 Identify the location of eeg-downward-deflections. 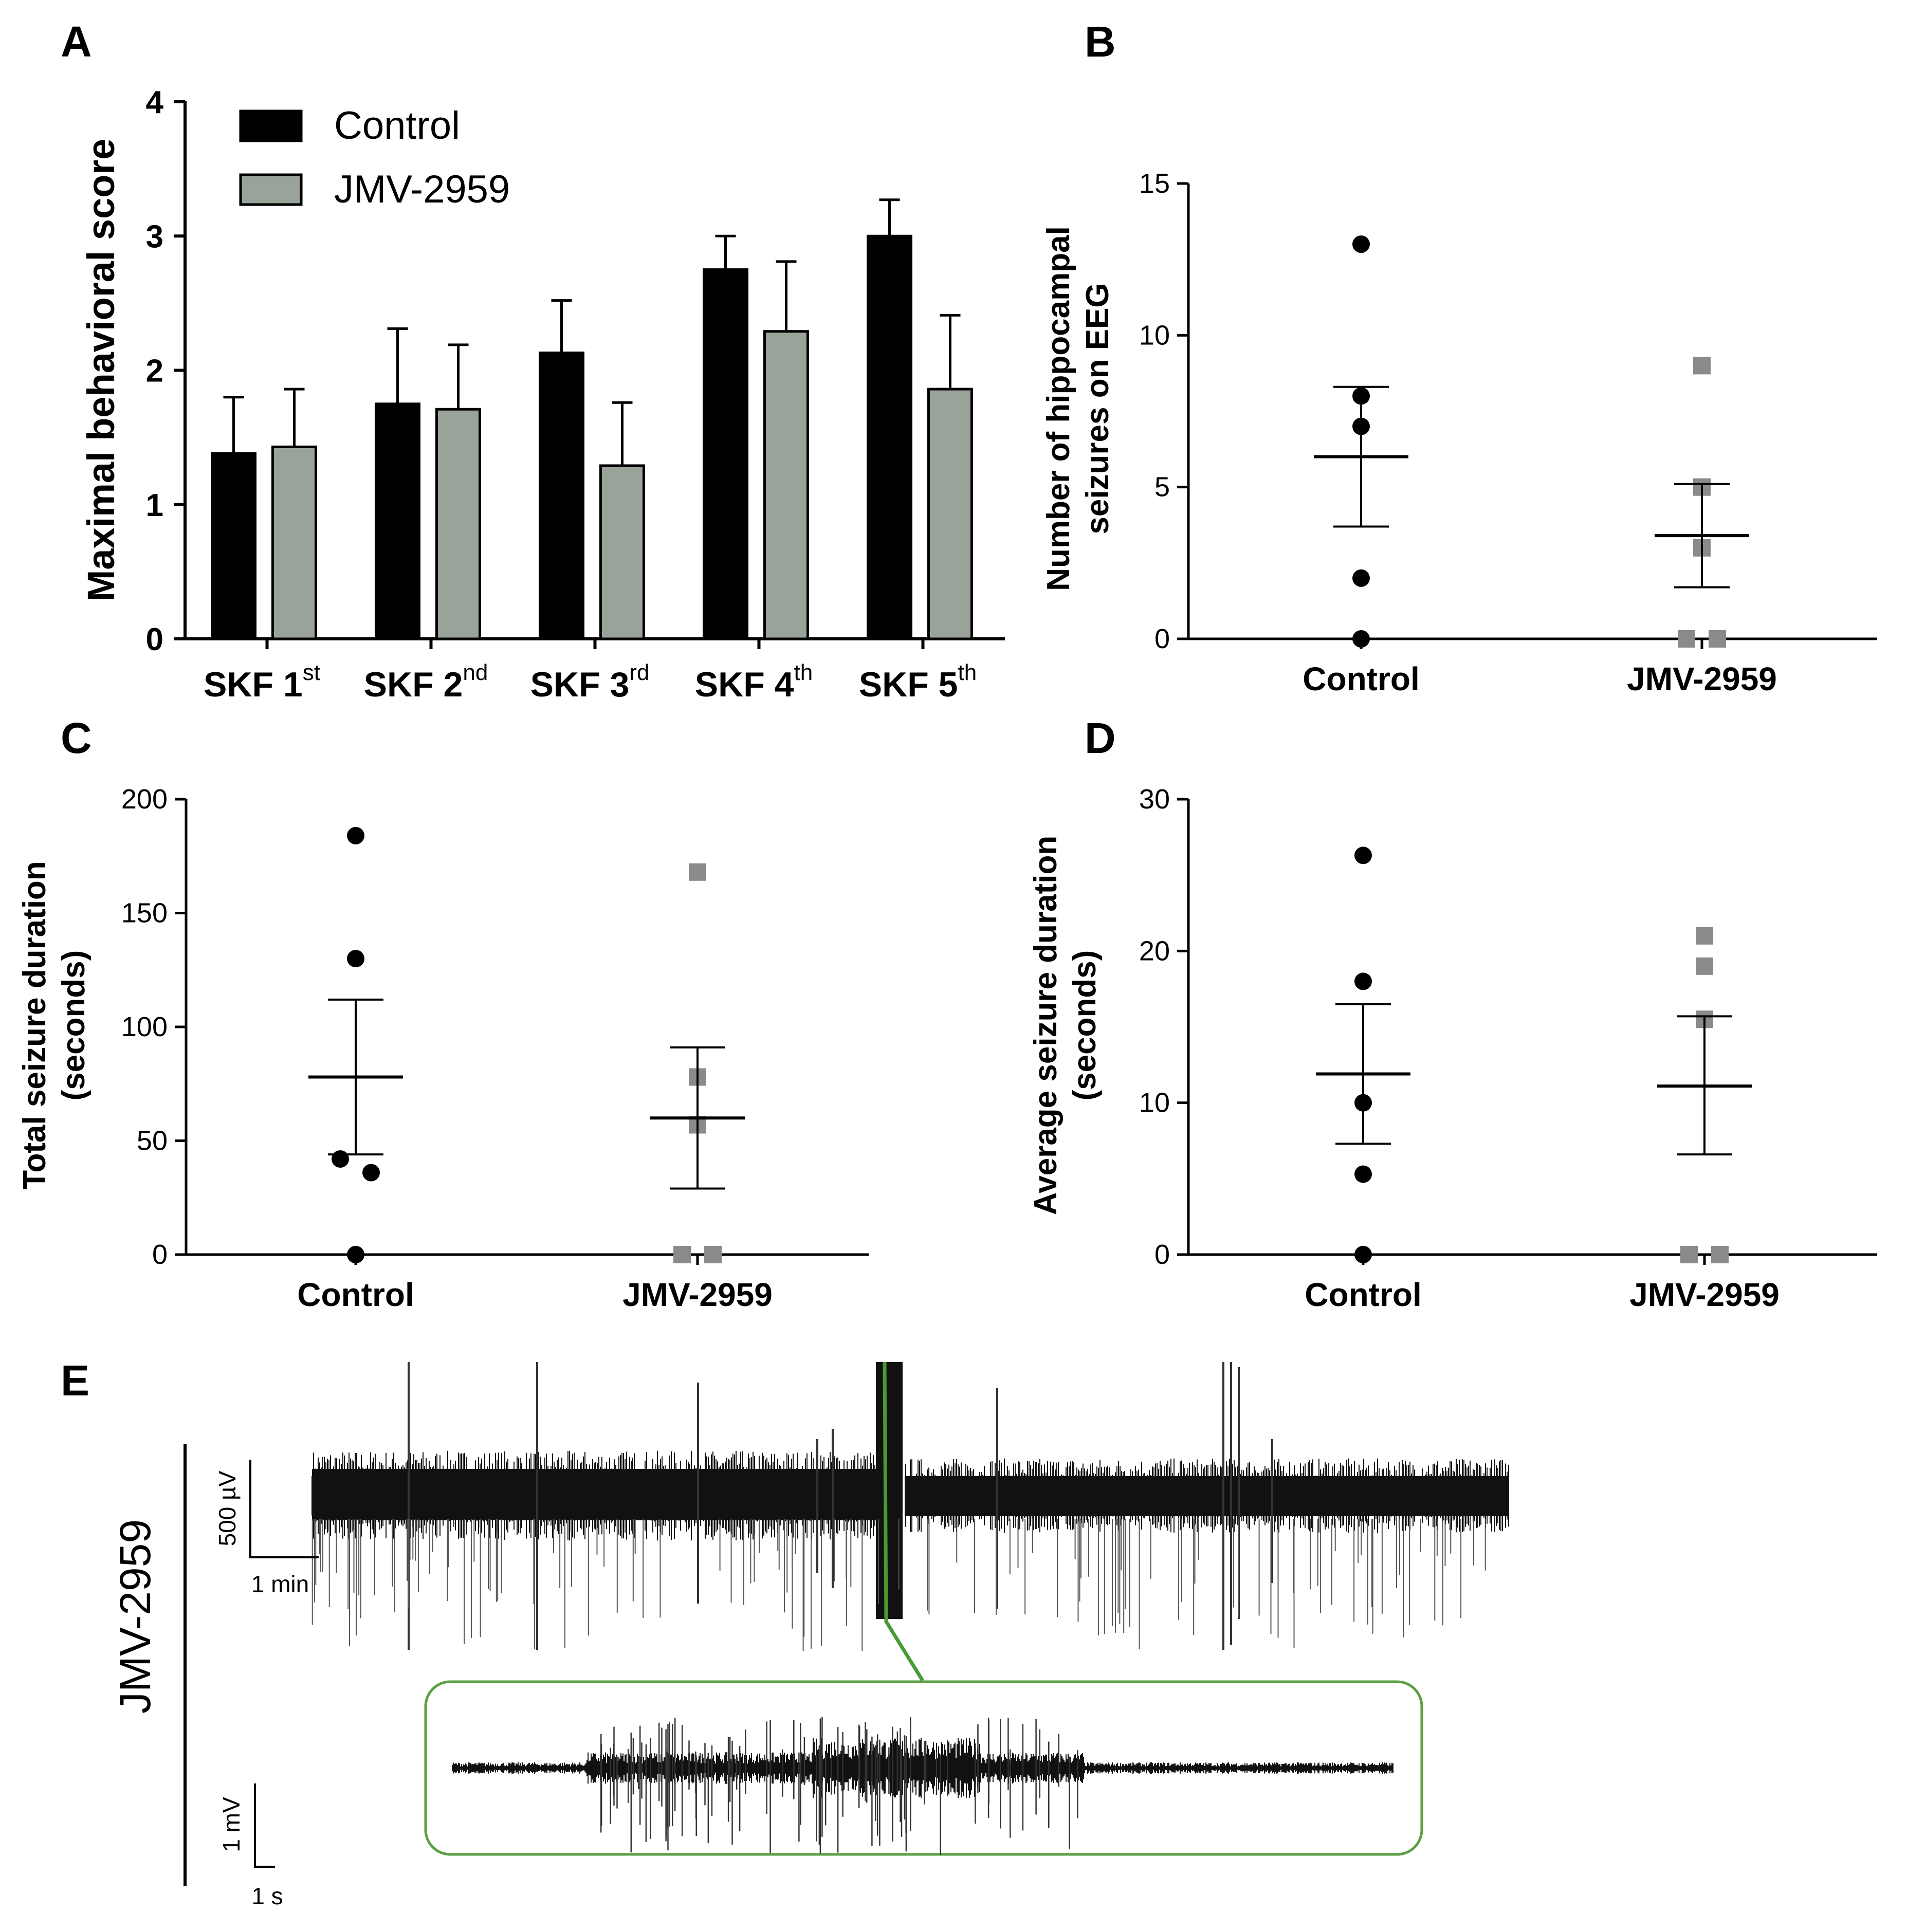
(898, 1585).